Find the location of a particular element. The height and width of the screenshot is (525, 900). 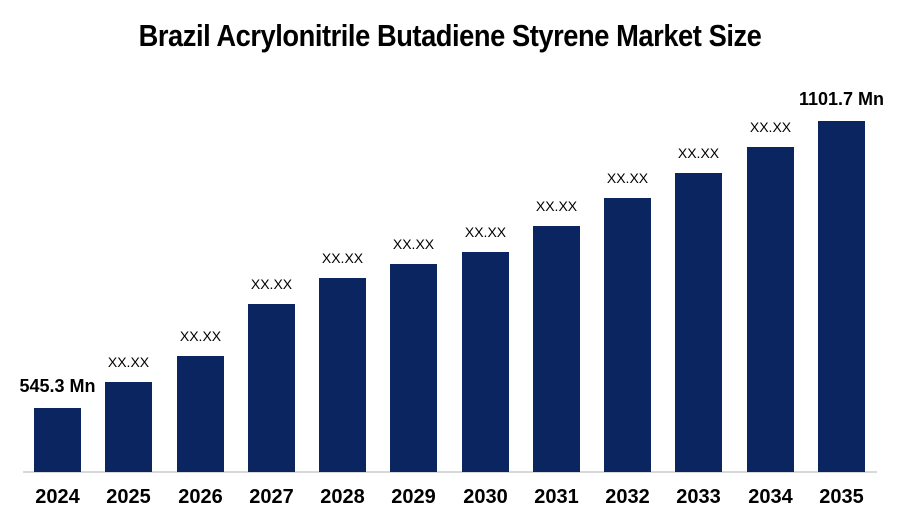

x-axis-label: 2035 is located at coordinates (841, 497).